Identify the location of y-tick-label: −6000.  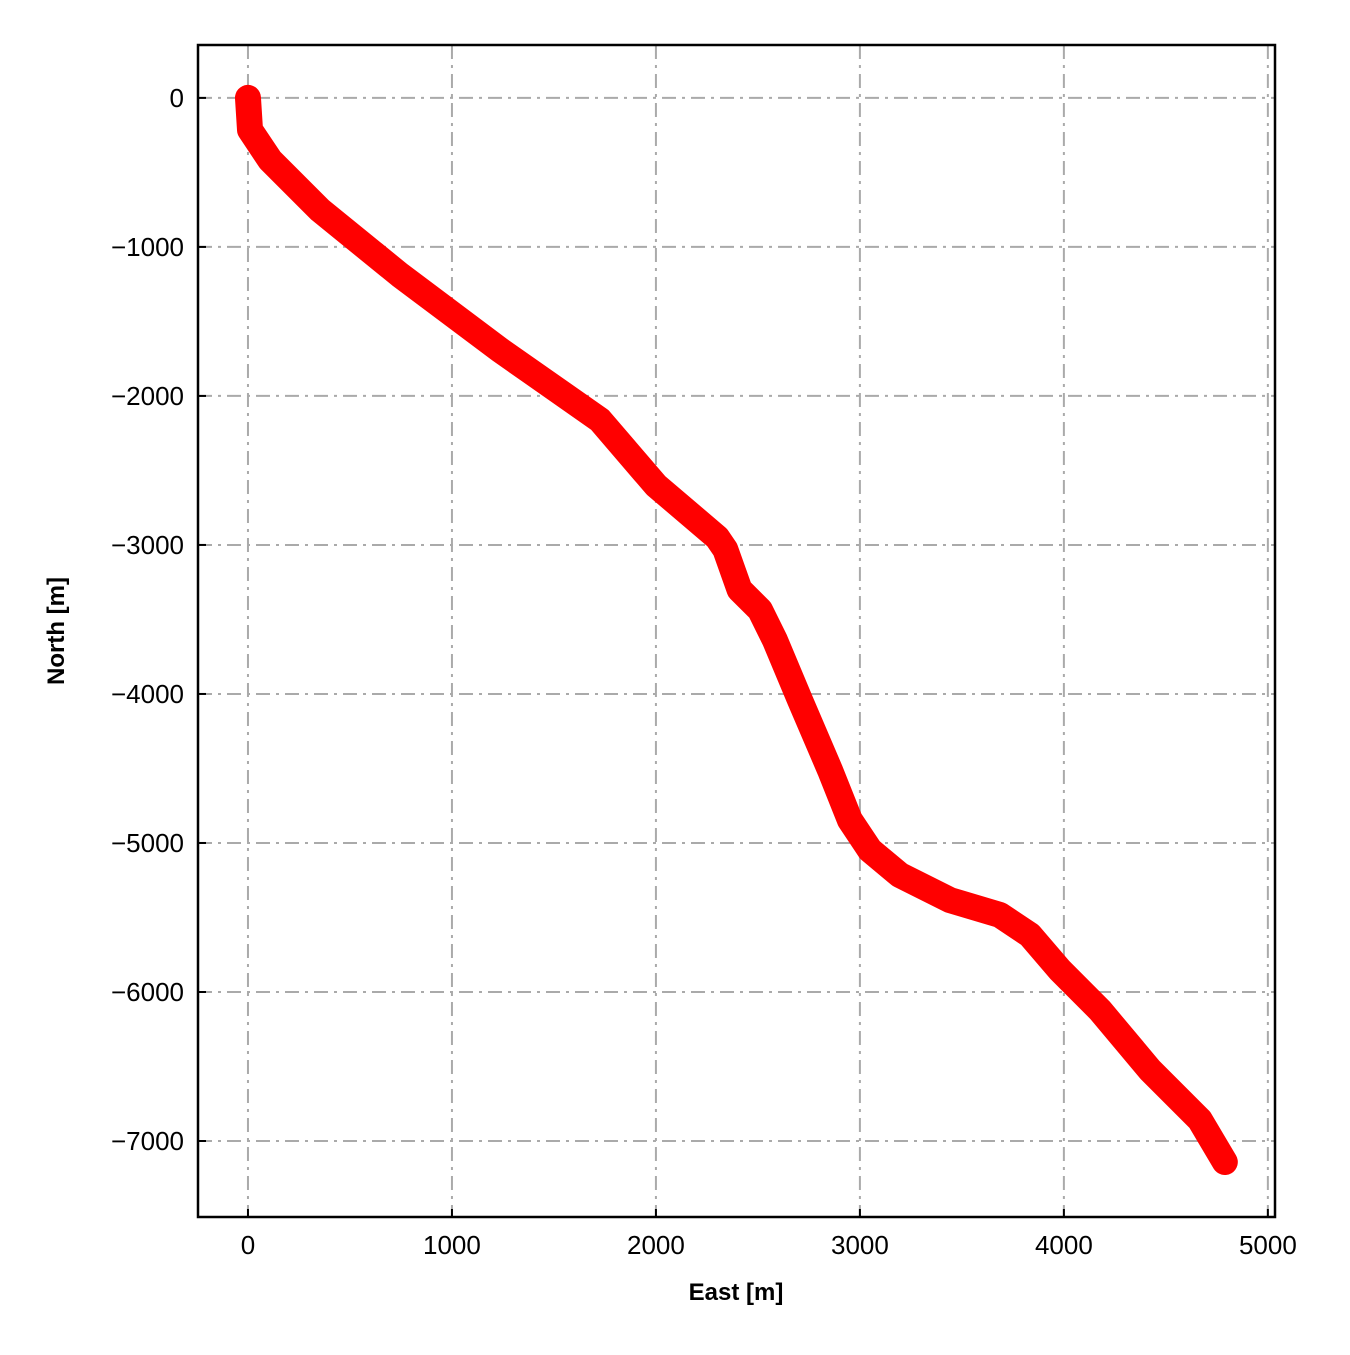
(147, 992).